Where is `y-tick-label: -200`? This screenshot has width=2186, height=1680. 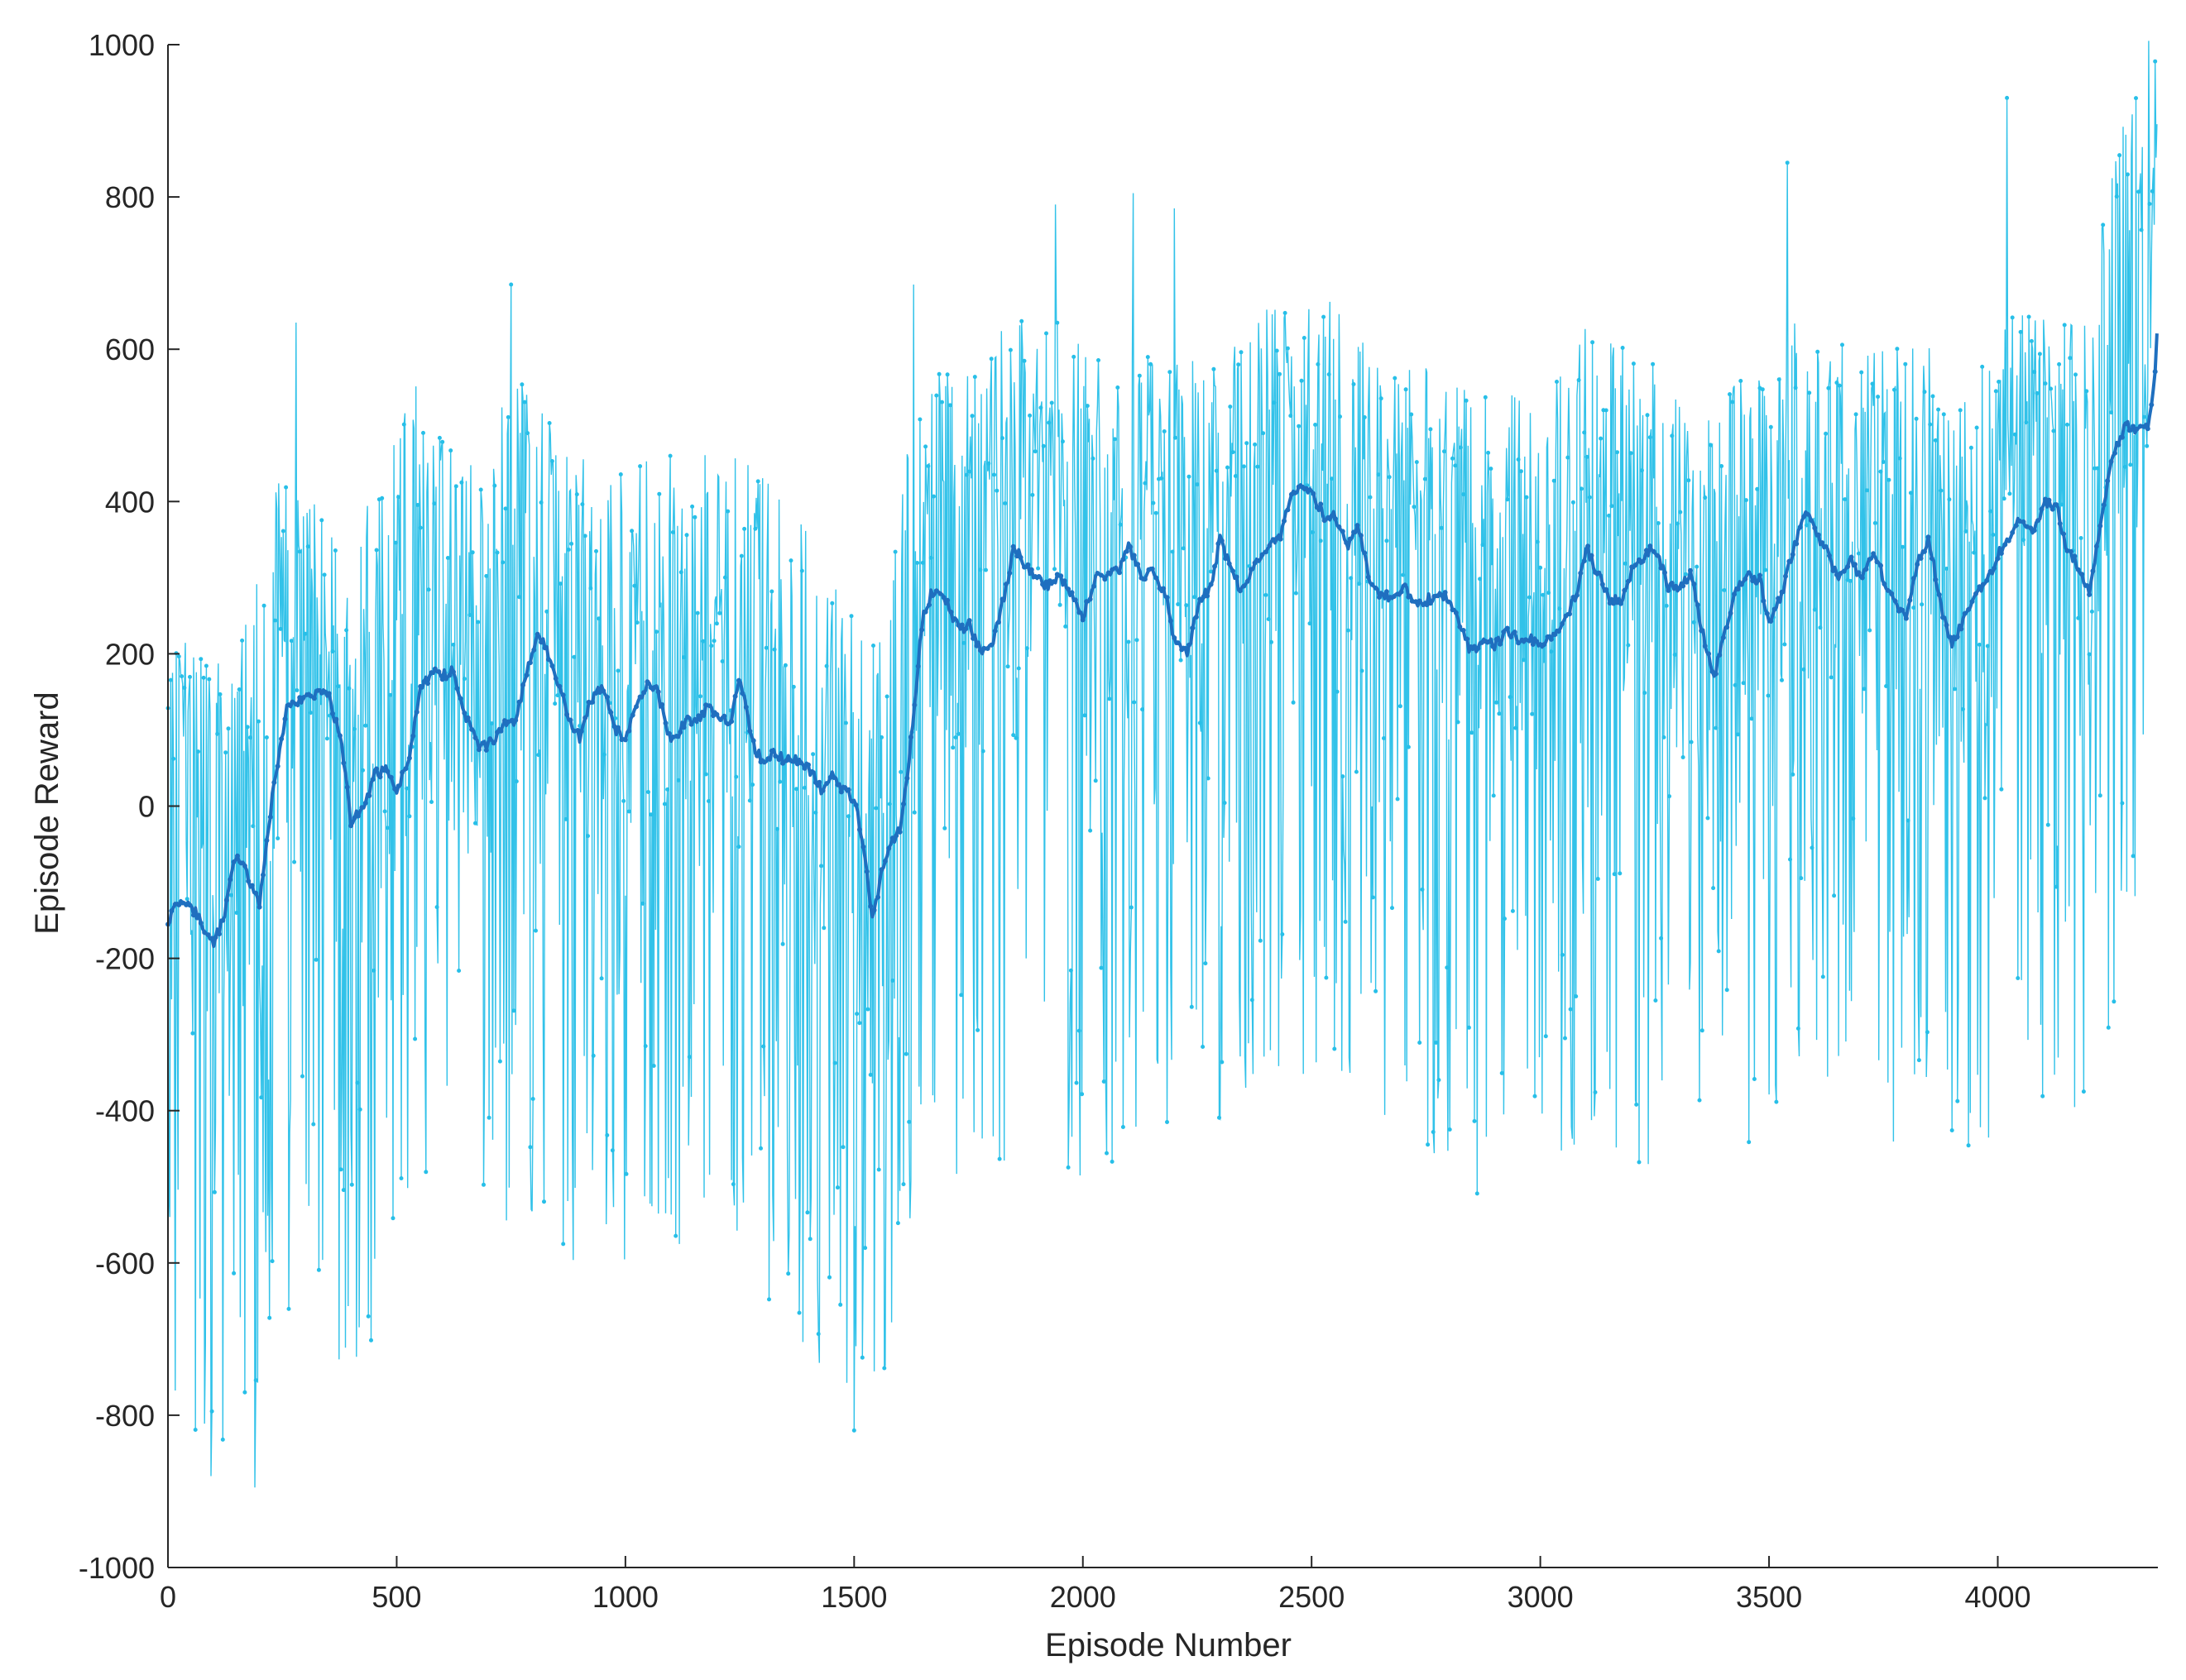
y-tick-label: -200 is located at coordinates (125, 959).